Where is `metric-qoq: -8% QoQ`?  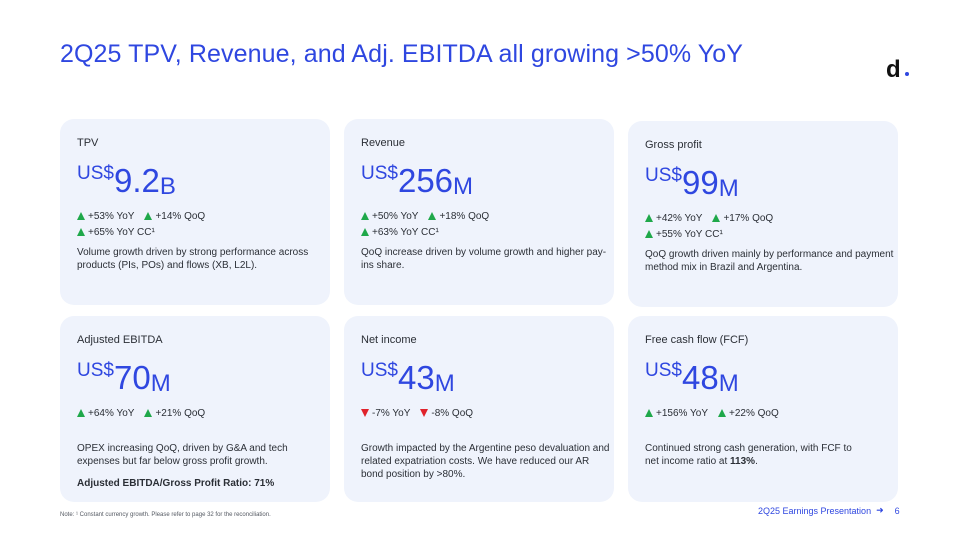
metric-qoq: -8% QoQ is located at coordinates (446, 413).